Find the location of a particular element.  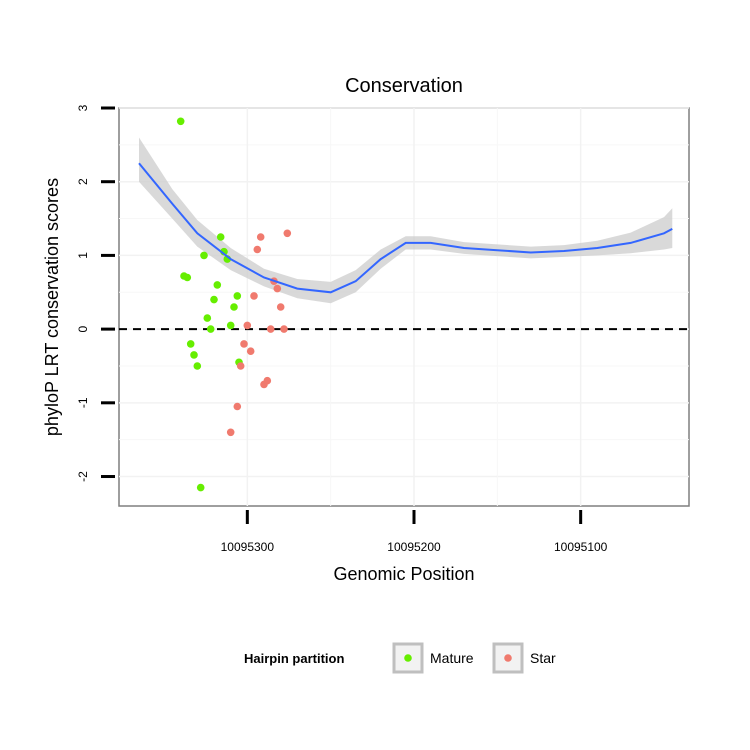

y-tick-label: 3 is located at coordinates (83, 107).